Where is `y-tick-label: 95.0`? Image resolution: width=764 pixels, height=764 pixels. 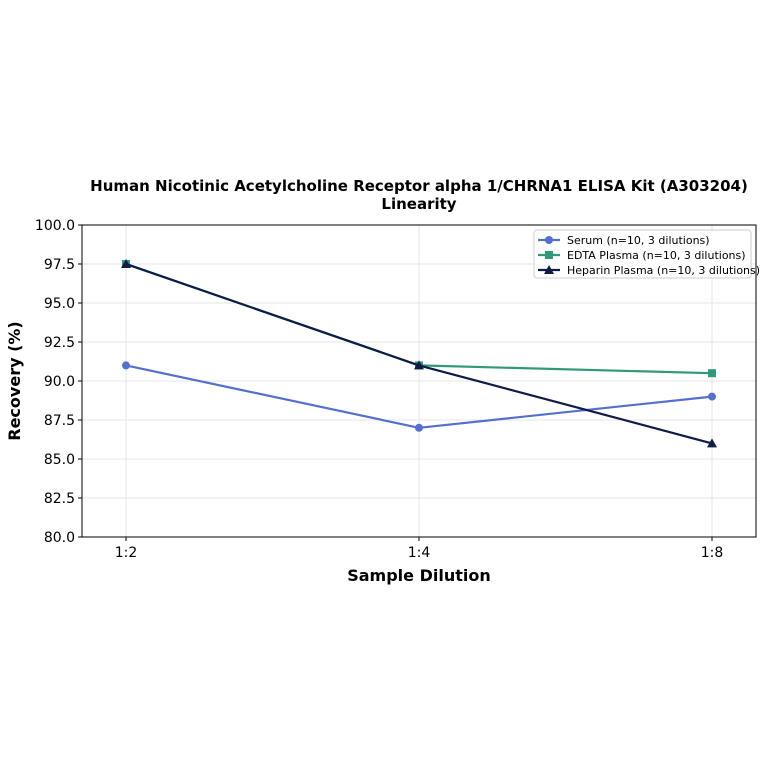 y-tick-label: 95.0 is located at coordinates (59, 304).